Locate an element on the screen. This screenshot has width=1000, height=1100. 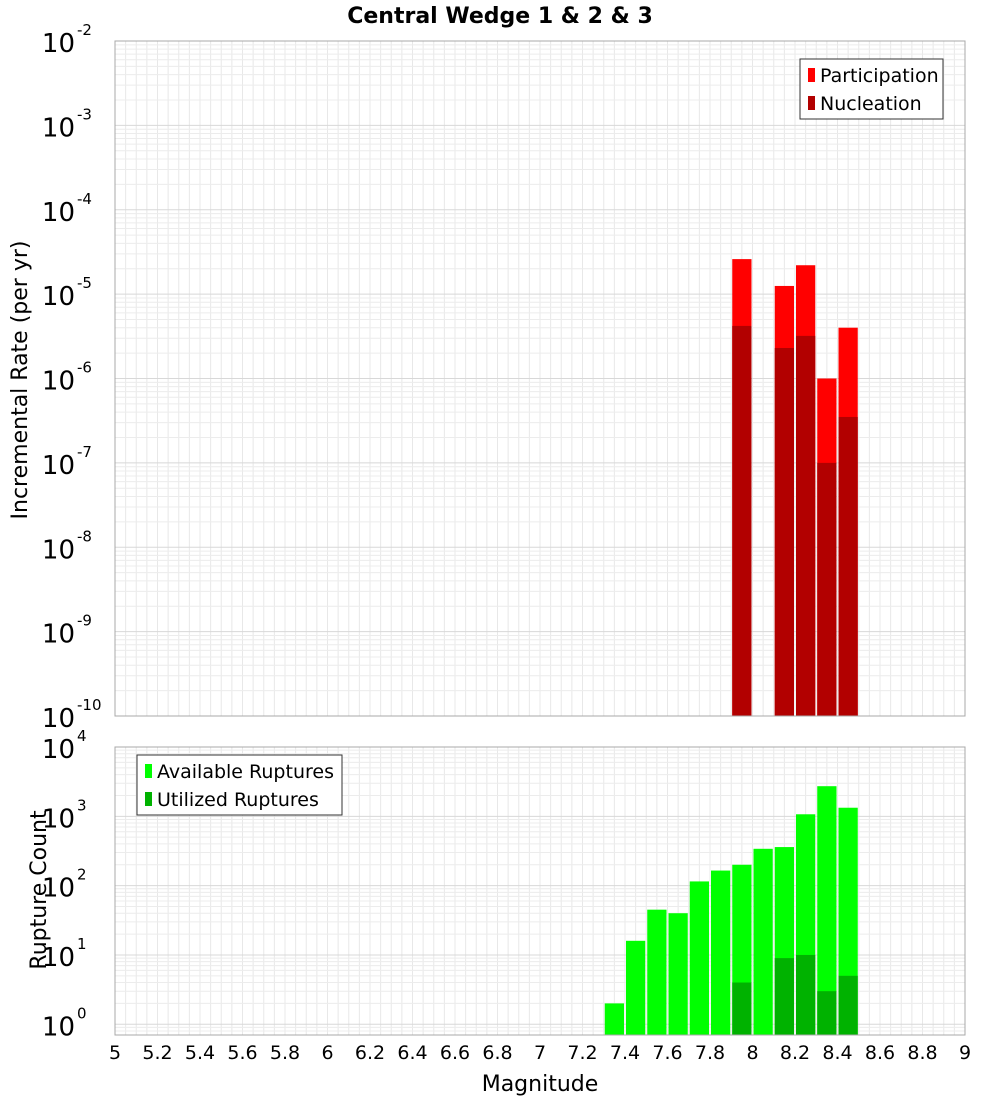
y-tick-exponent: 1 is located at coordinates (82, 944).